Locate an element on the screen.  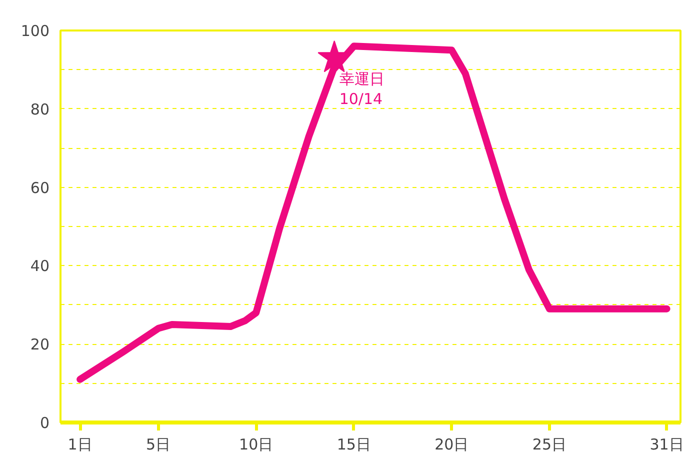
x-tick-label: 15日 is located at coordinates (353, 445).